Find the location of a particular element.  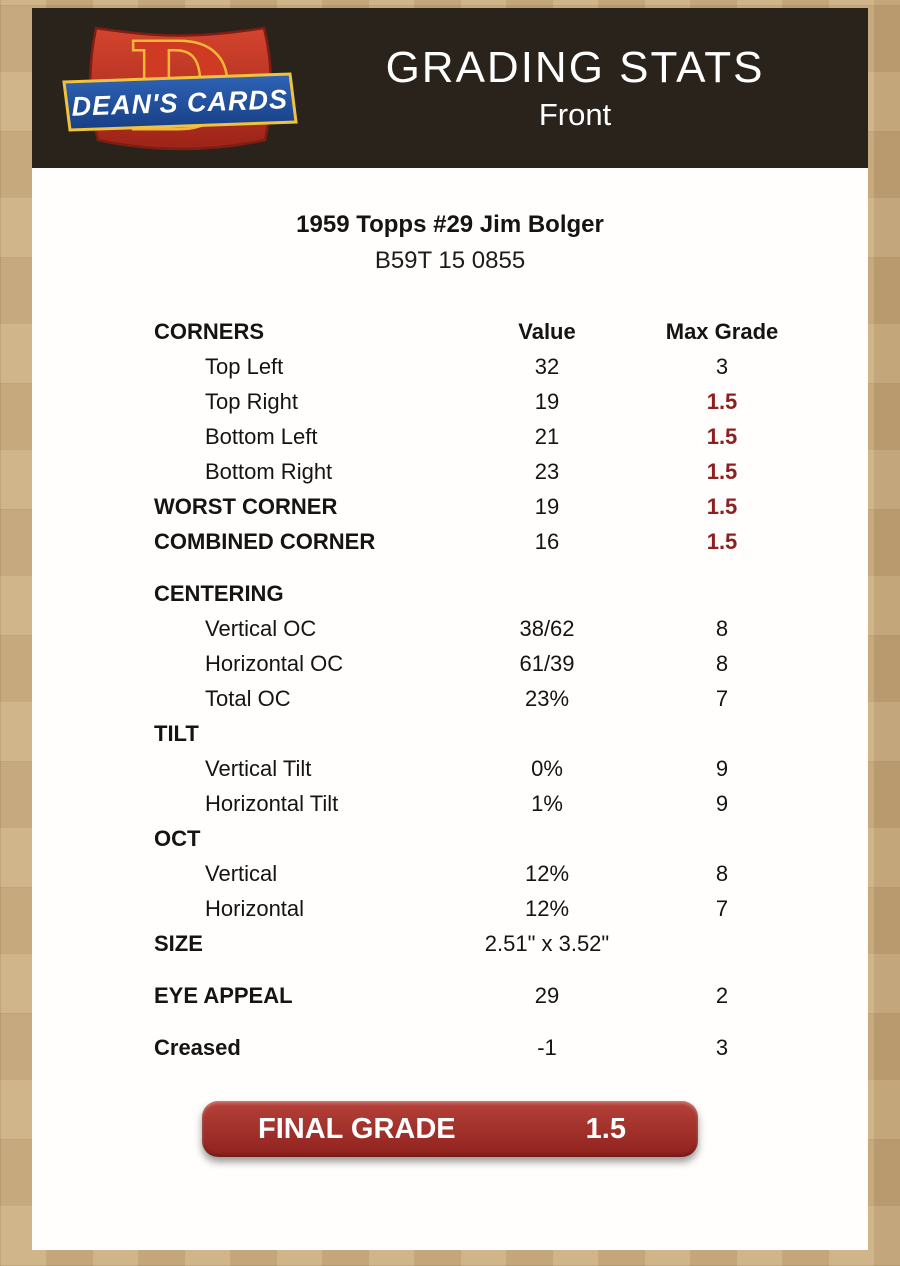

row-value: 38/62 is located at coordinates (547, 628).